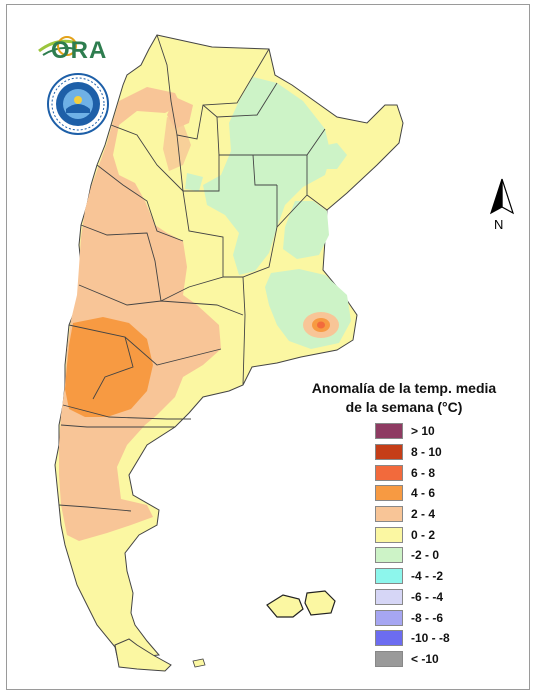  I want to click on legend-title-line2: de la semana (°C), so click(404, 407).